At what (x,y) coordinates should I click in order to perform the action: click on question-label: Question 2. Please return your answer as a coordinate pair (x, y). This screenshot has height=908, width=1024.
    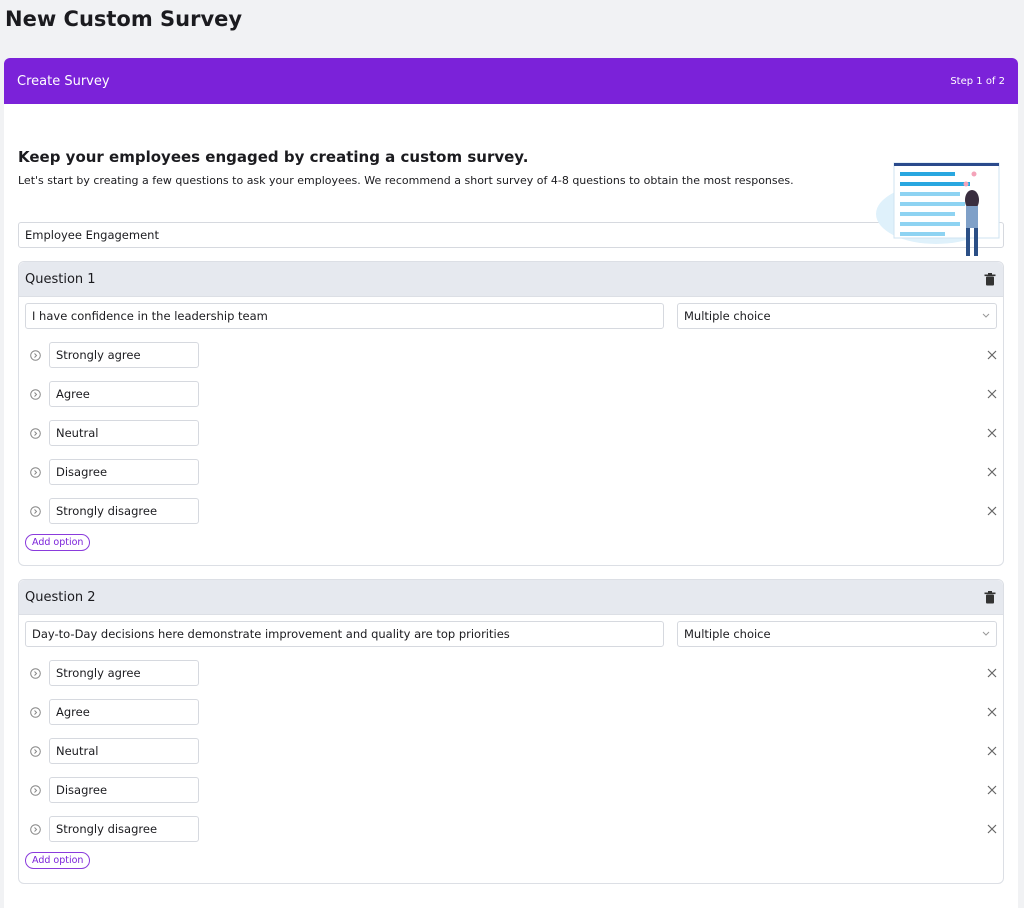
    Looking at the image, I should click on (60, 597).